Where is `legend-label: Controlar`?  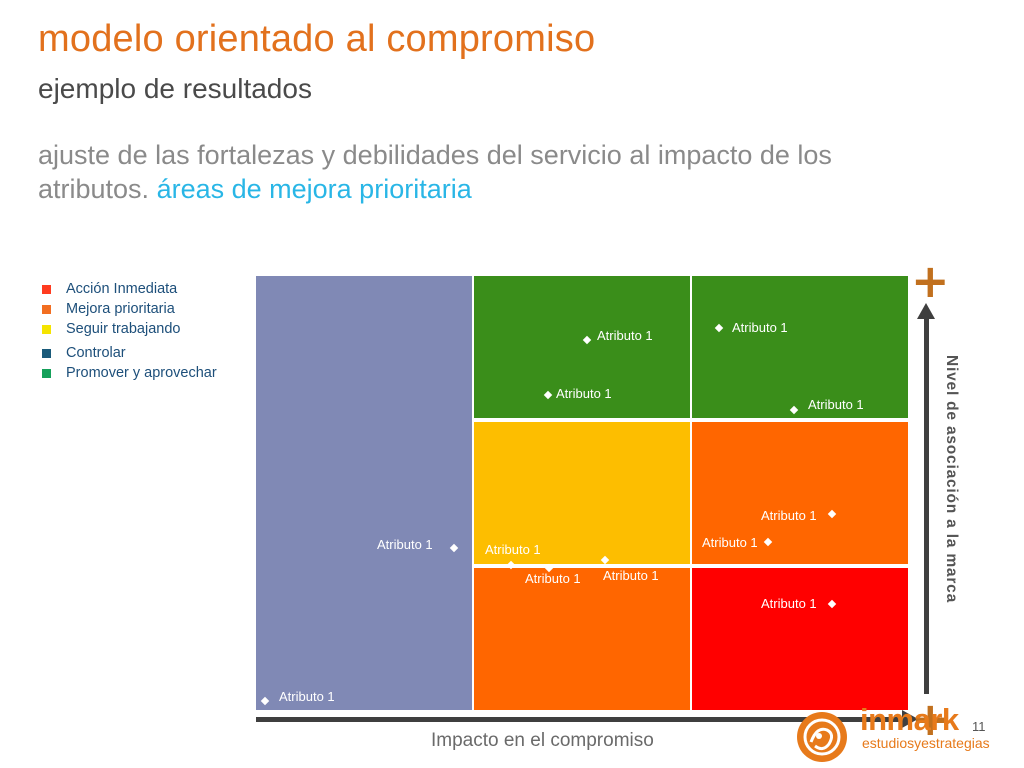
legend-label: Controlar is located at coordinates (96, 353).